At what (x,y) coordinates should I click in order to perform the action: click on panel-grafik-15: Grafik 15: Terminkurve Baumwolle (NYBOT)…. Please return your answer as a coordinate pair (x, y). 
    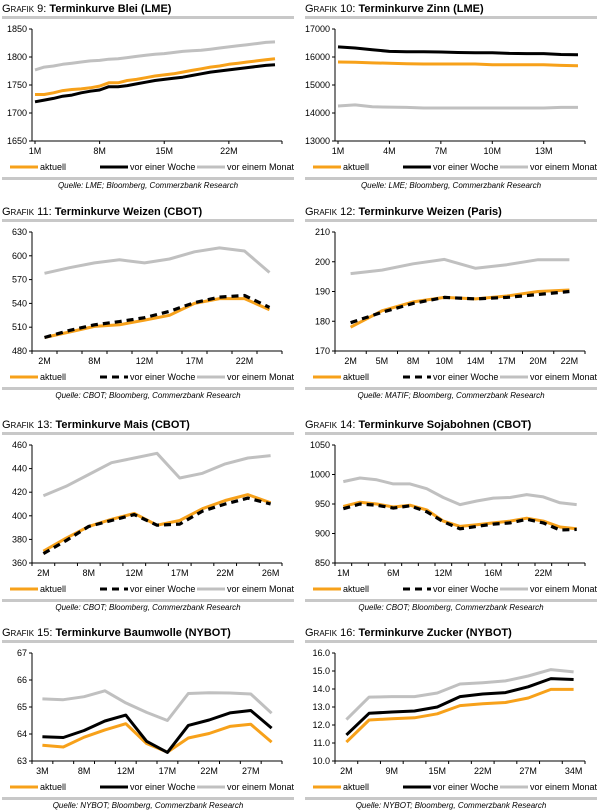
    Looking at the image, I should click on (148, 719).